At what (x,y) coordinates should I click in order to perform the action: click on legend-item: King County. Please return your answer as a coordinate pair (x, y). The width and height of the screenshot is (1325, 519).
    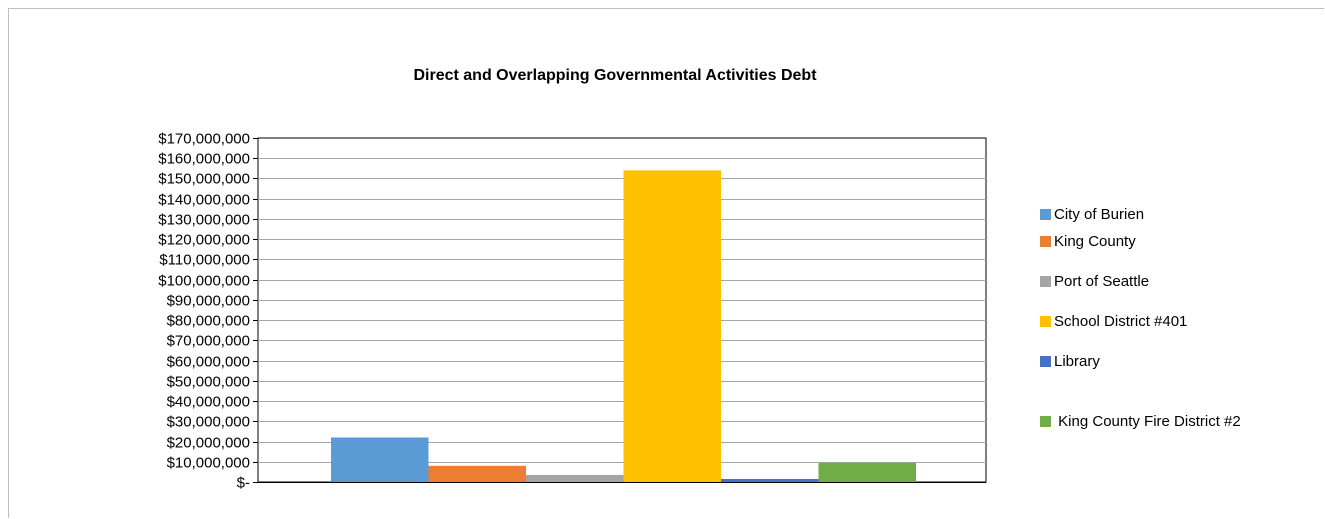
    Looking at the image, I should click on (1088, 241).